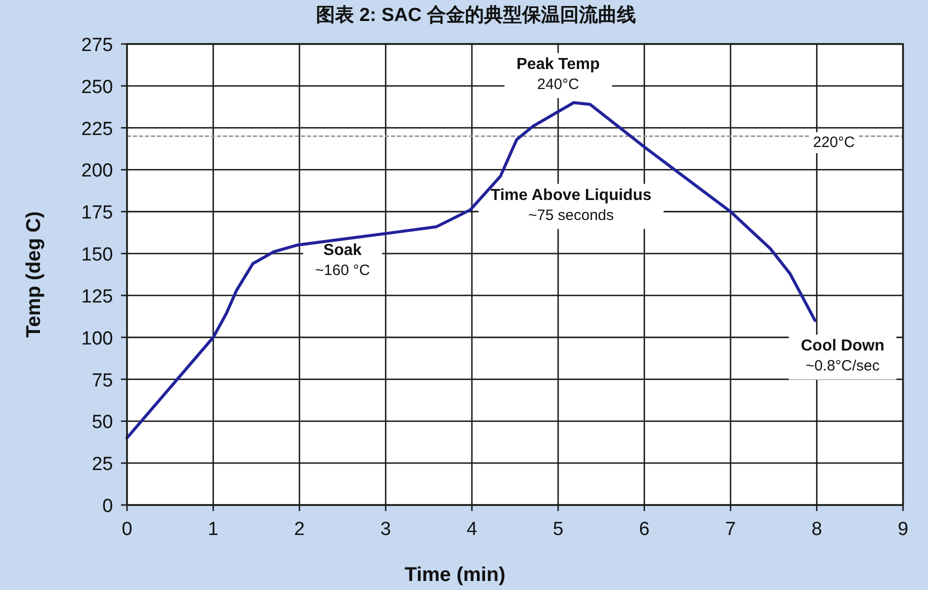 The height and width of the screenshot is (590, 928). I want to click on chart-title: 图表 2: SAC 合金的典型保温回流曲线, so click(476, 15).